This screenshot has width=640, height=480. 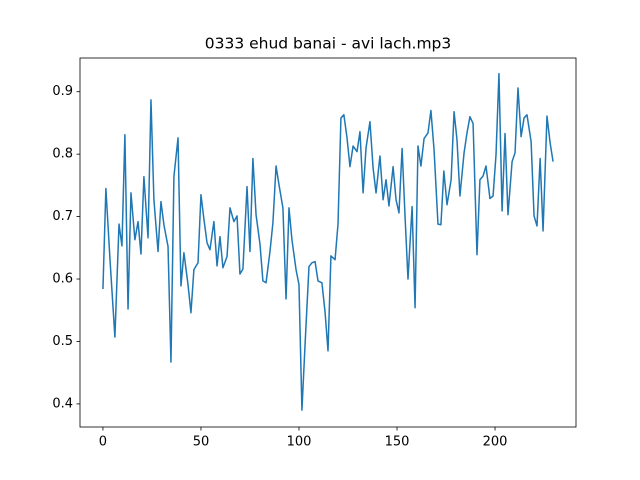 I want to click on y-tick-label: 0.4, so click(x=62, y=403).